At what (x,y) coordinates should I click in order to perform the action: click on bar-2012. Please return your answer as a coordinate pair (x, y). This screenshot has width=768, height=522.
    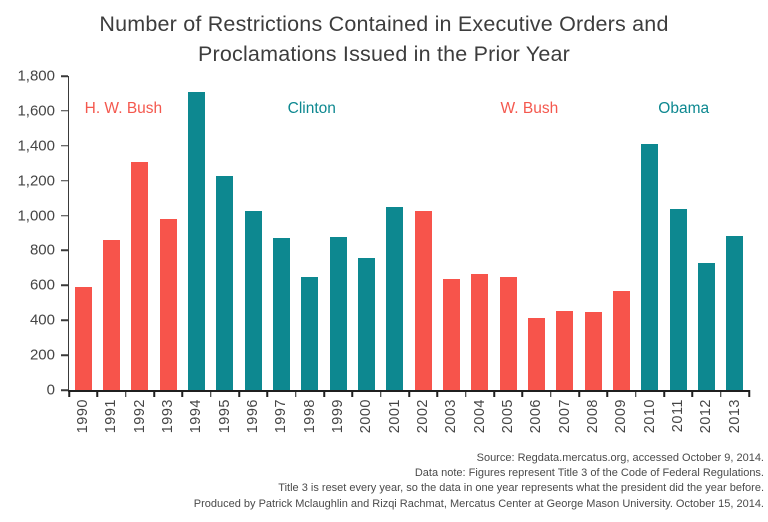
    Looking at the image, I should click on (706, 326).